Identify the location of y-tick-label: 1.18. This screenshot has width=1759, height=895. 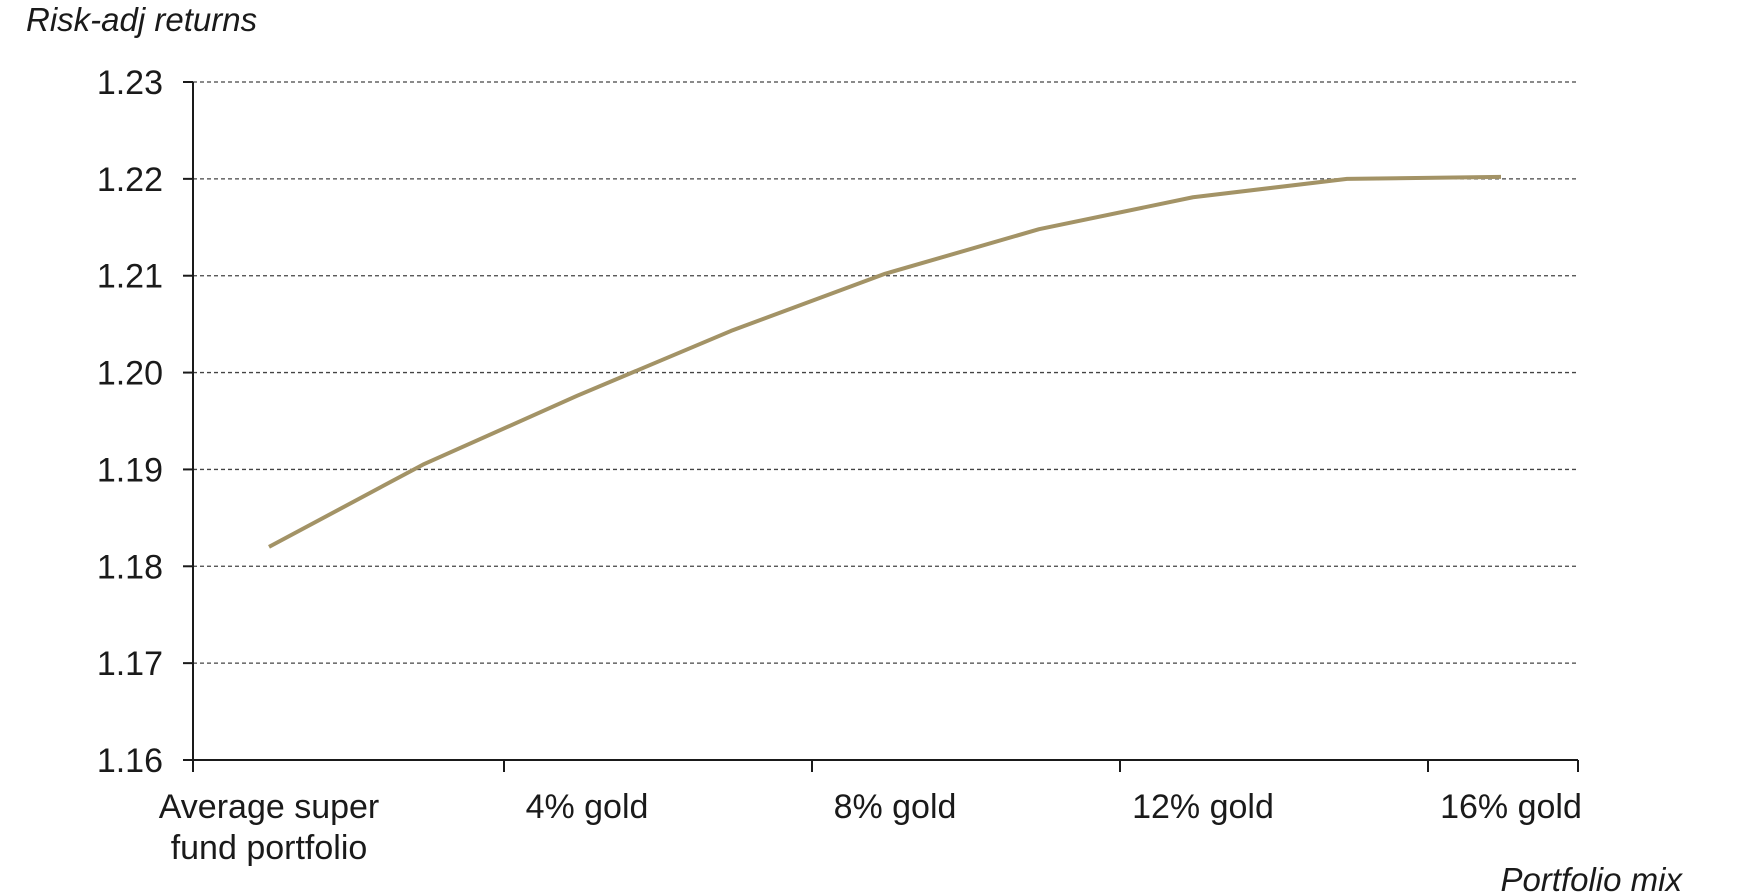
(130, 567).